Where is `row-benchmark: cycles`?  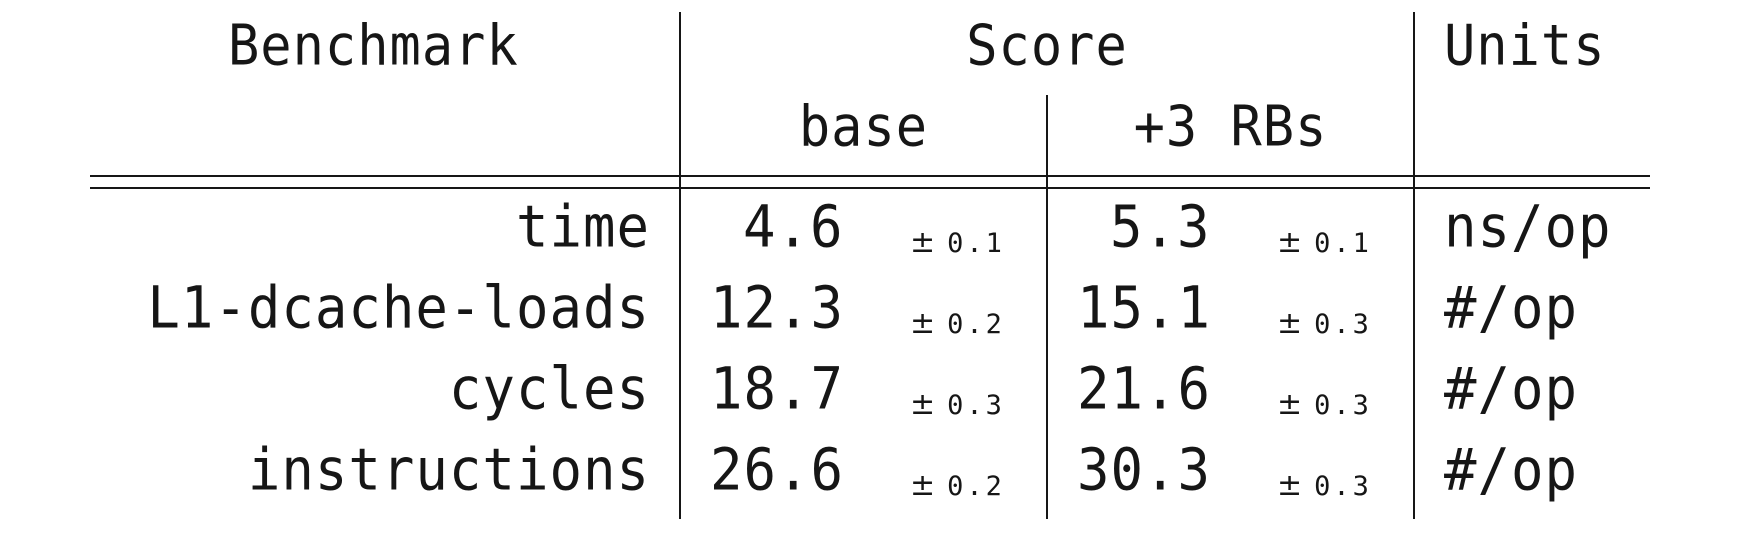
row-benchmark: cycles is located at coordinates (549, 388).